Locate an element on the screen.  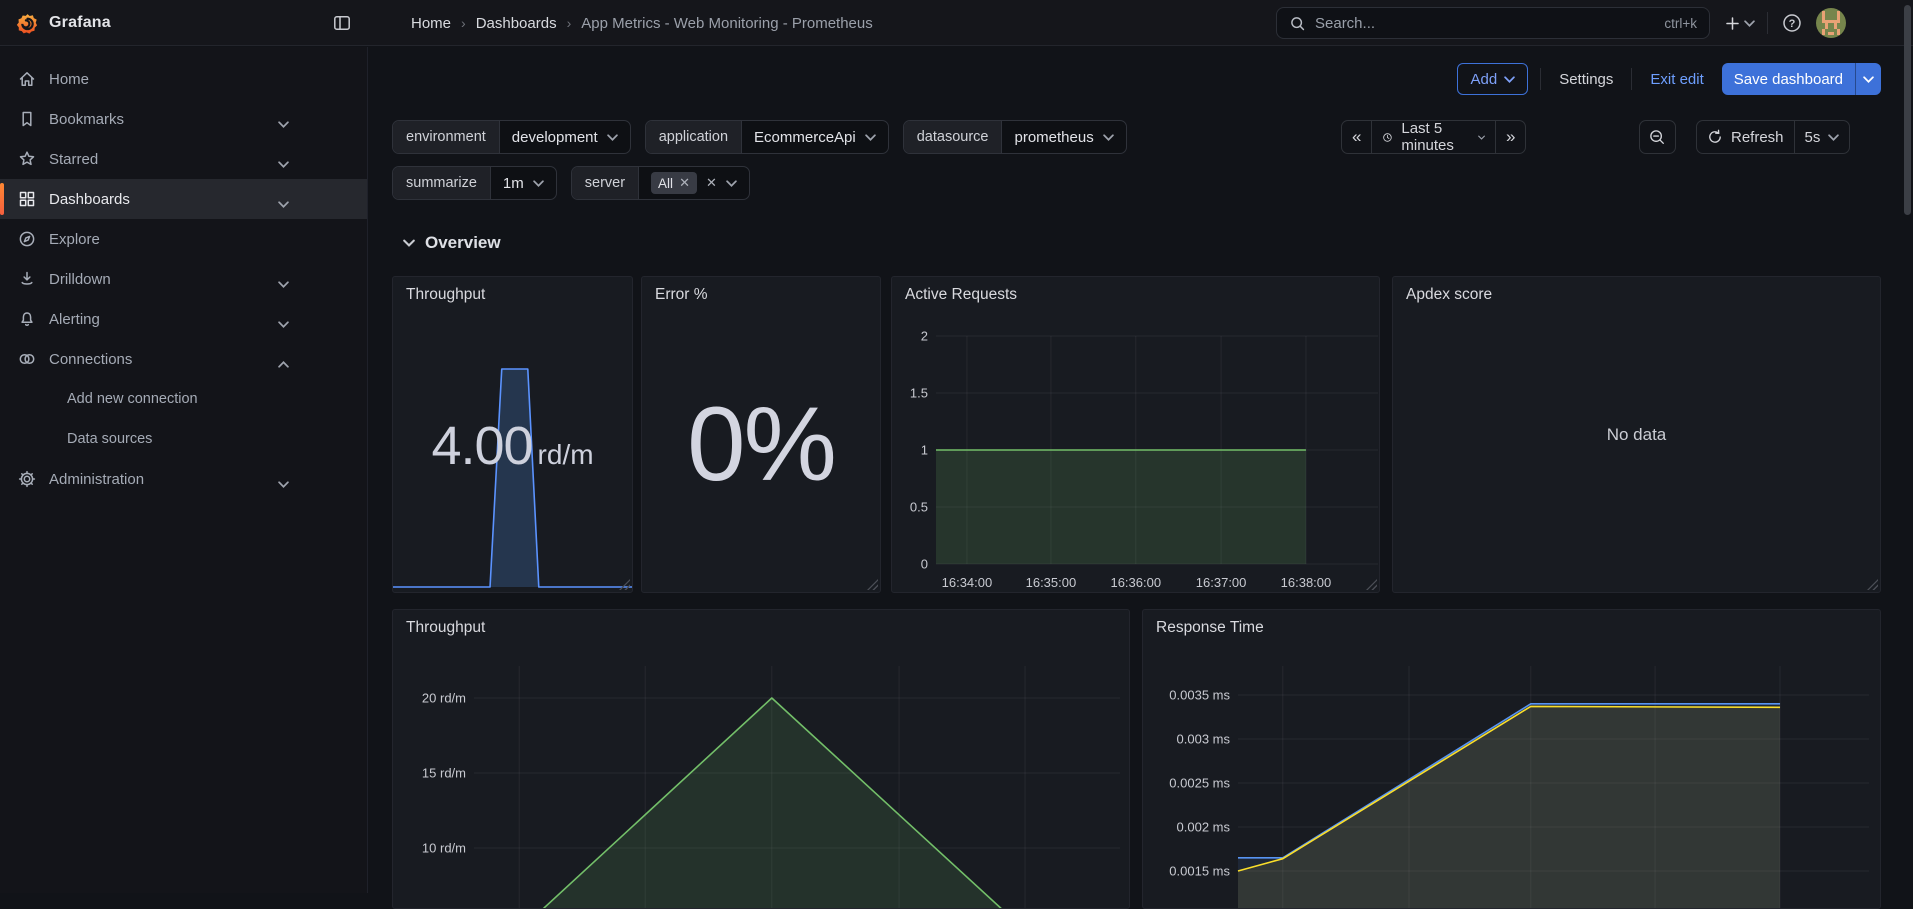
time-shift-back-button: « is located at coordinates (1357, 136).